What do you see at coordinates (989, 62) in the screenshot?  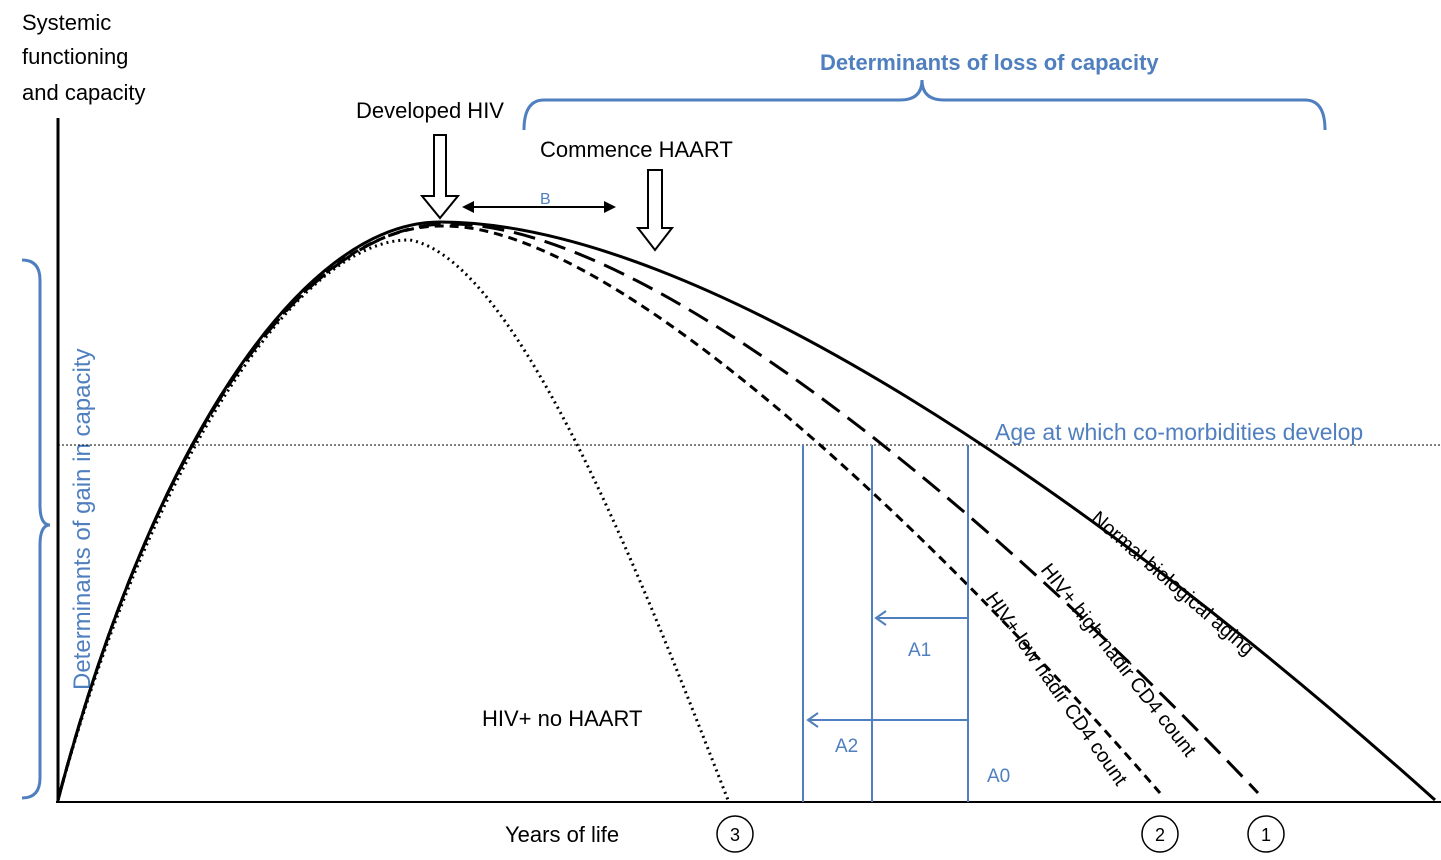 I see `loss-bracket-label: Determinants of loss of capacity` at bounding box center [989, 62].